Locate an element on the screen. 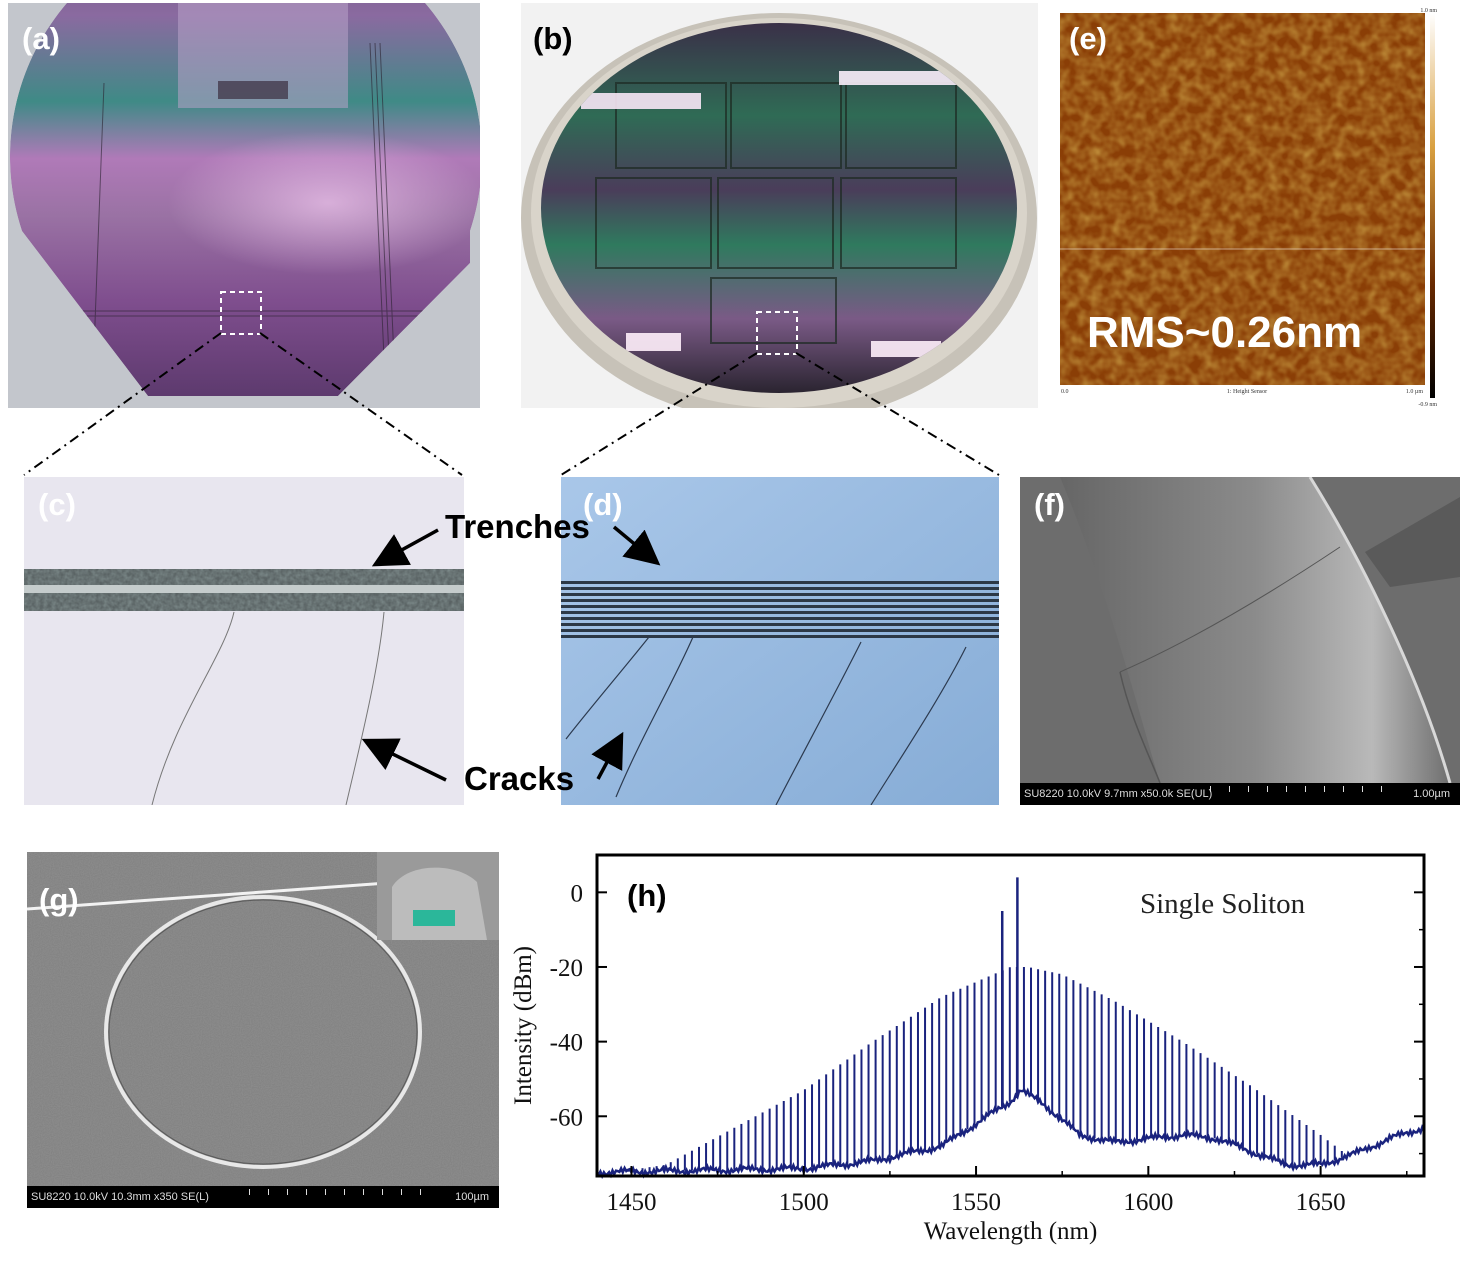 The width and height of the screenshot is (1475, 1263). sem-f-scale: 1.00µm is located at coordinates (1431, 794).